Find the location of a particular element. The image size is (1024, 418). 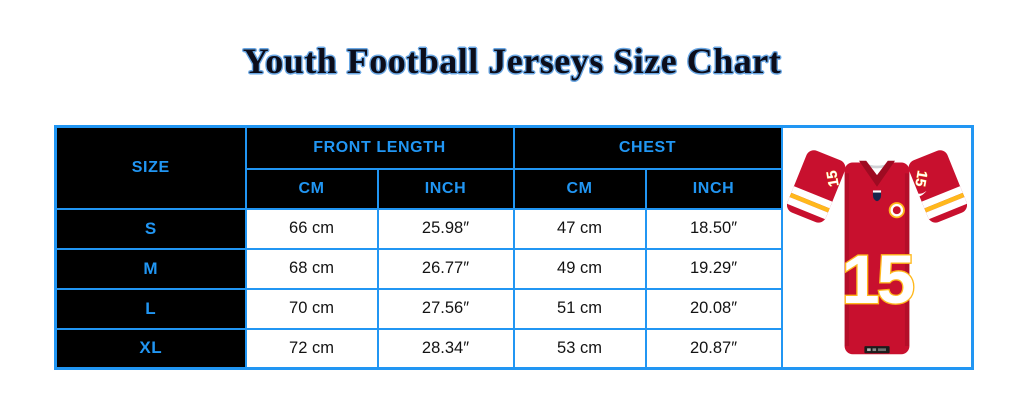

left-sleeve-stripes is located at coordinates (811, 203).